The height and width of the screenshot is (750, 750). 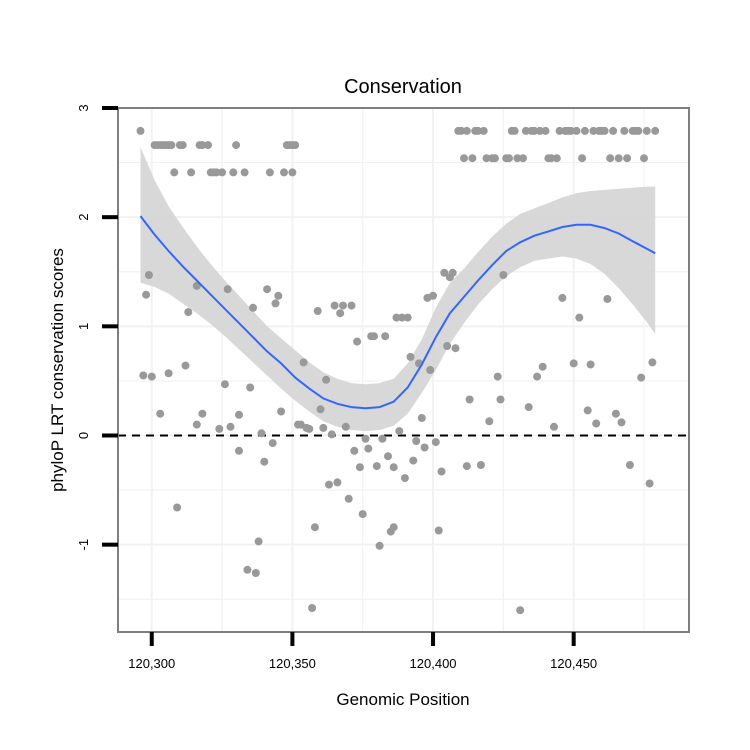 What do you see at coordinates (151, 663) in the screenshot?
I see `x-tick-label: 120,300` at bounding box center [151, 663].